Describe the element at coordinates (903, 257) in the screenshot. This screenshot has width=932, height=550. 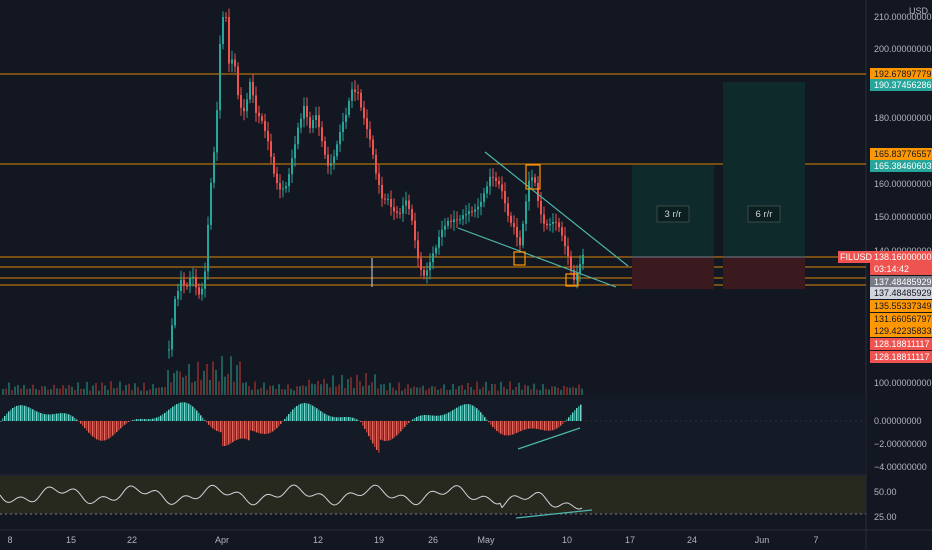
I see `price-tag-label: 138.16000000` at that location.